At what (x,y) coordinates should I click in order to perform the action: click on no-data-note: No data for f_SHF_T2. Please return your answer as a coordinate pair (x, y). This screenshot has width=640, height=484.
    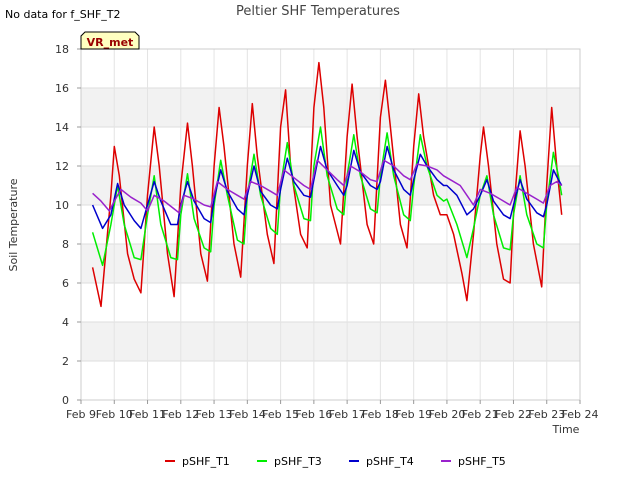
    Looking at the image, I should click on (63, 14).